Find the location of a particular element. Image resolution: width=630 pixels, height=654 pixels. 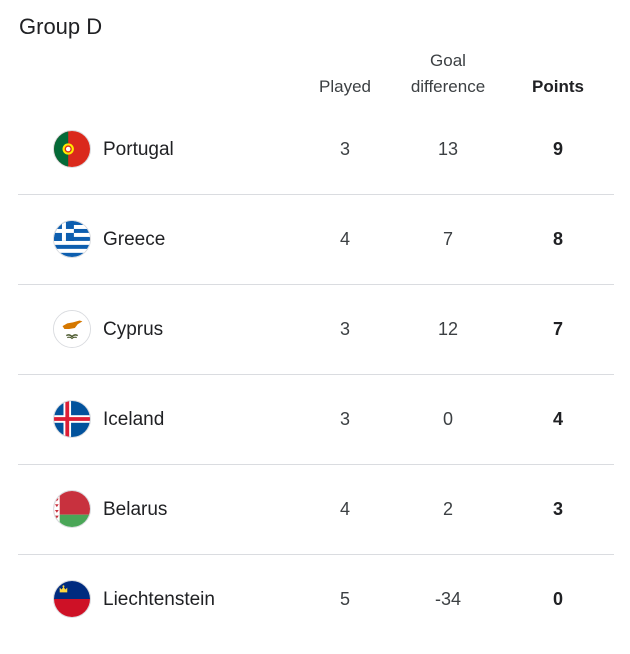

points-value: 9 is located at coordinates (557, 149).